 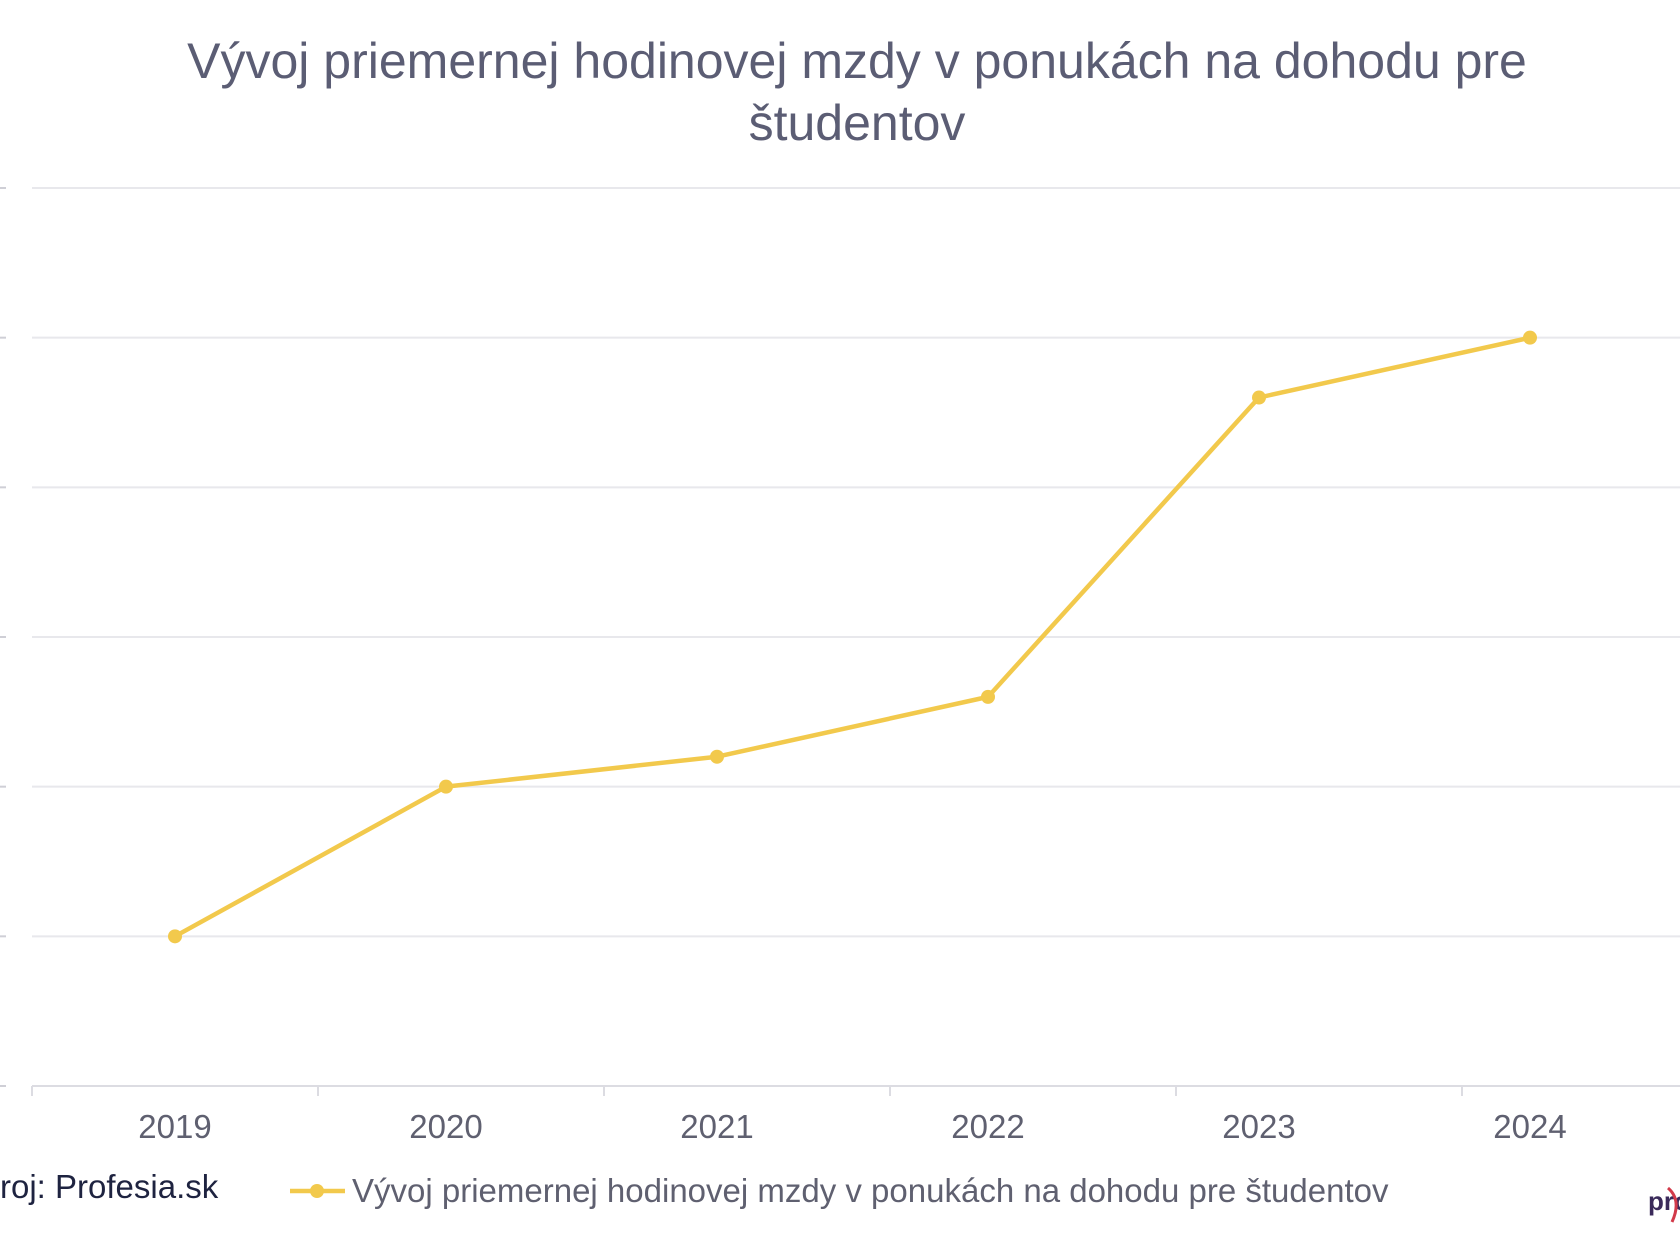 I want to click on logo-swoosh-icon, so click(x=1672, y=1204).